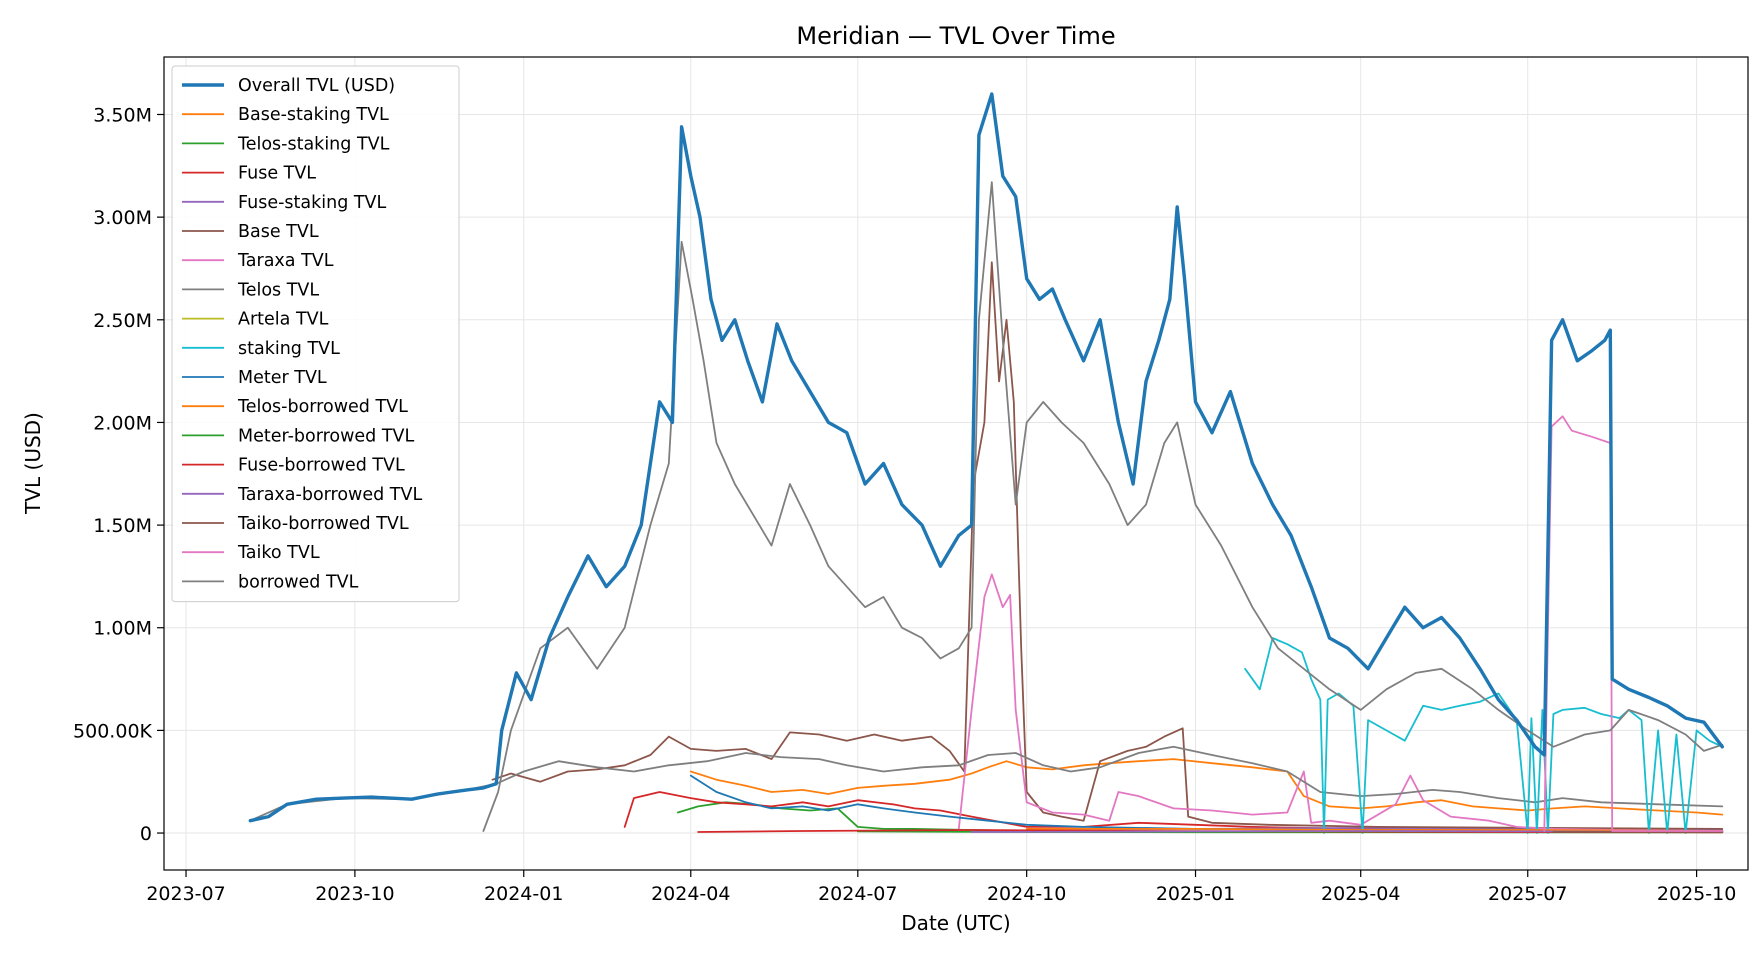 The image size is (1760, 960). I want to click on x-tick-label: 2025-04, so click(1360, 894).